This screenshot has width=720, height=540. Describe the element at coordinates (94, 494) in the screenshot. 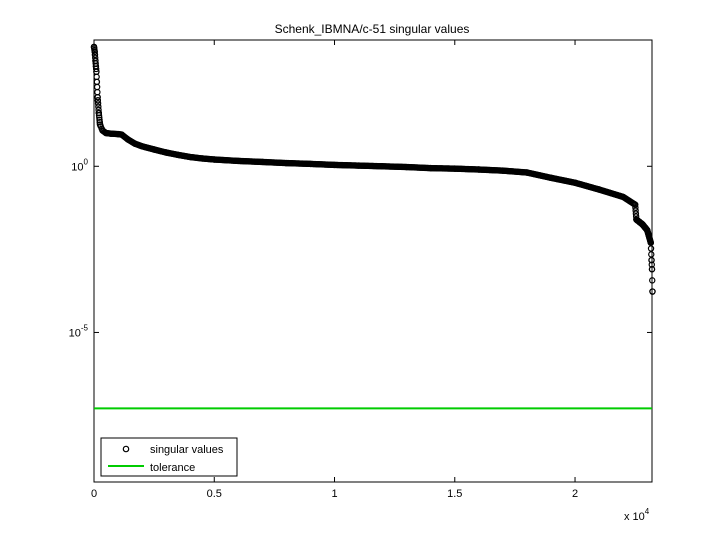

I see `x-tick-label: 0` at that location.